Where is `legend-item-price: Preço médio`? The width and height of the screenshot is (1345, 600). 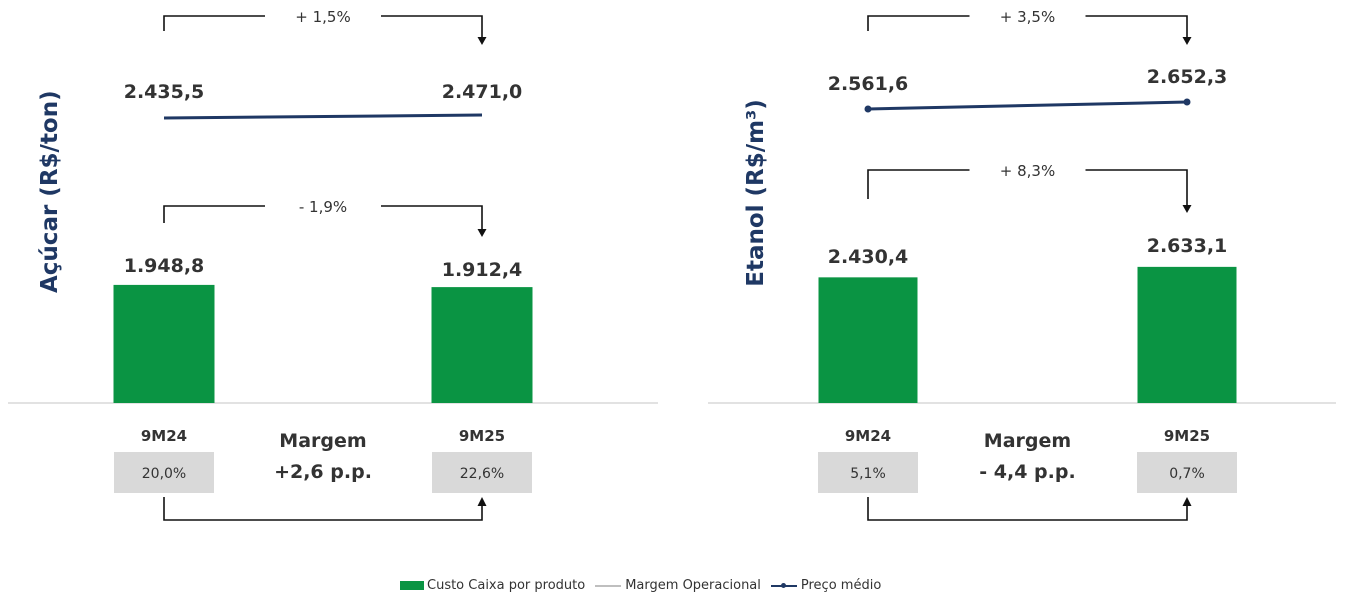 legend-item-price: Preço médio is located at coordinates (826, 585).